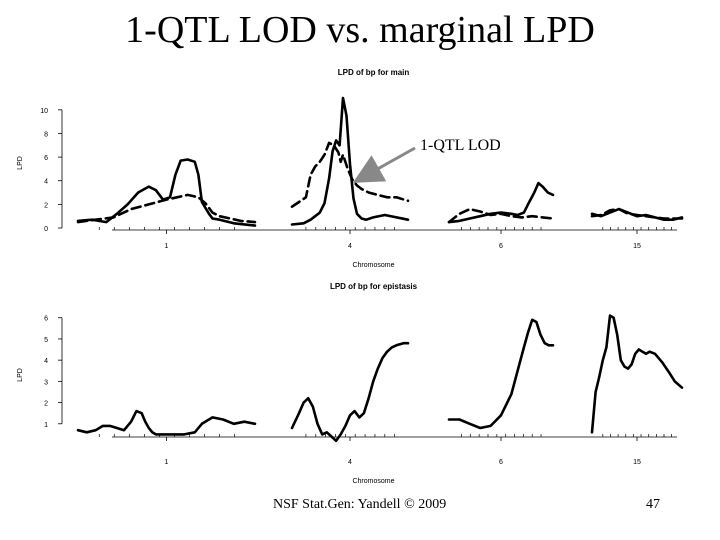 This screenshot has height=540, width=720. What do you see at coordinates (46, 229) in the screenshot?
I see `y-tick-label: 0` at bounding box center [46, 229].